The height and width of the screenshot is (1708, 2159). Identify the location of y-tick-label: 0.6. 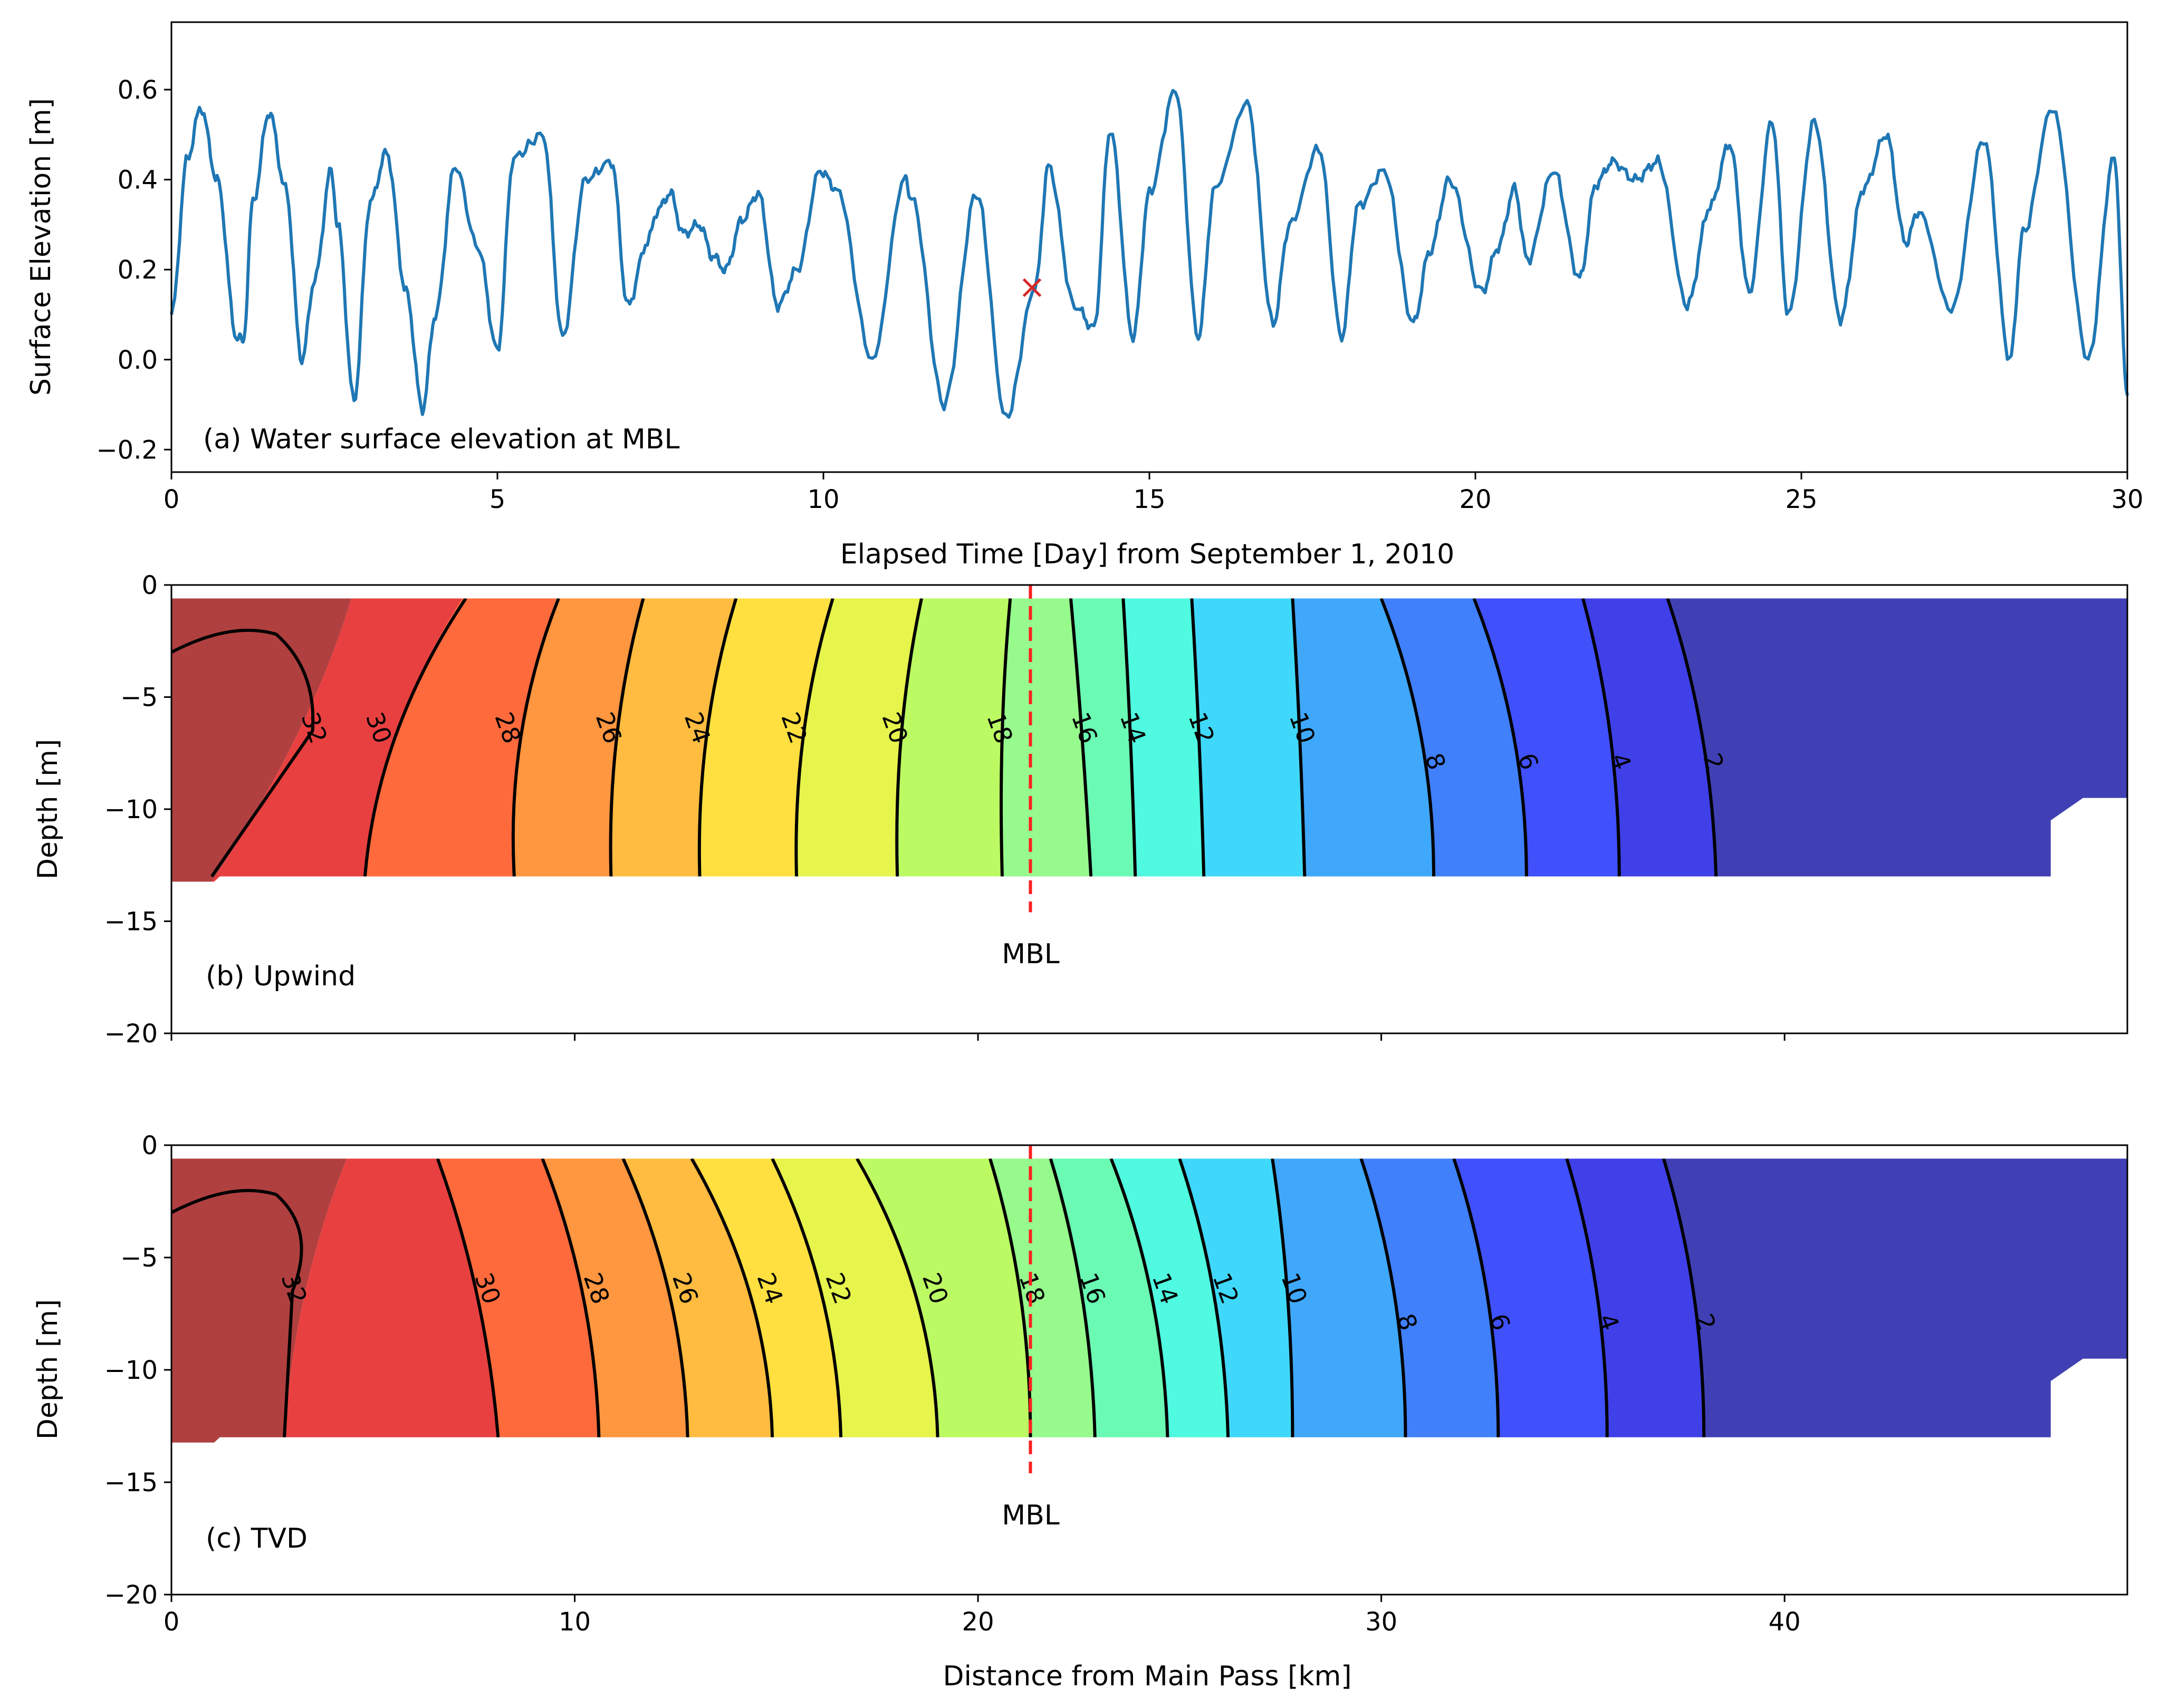
(138, 90).